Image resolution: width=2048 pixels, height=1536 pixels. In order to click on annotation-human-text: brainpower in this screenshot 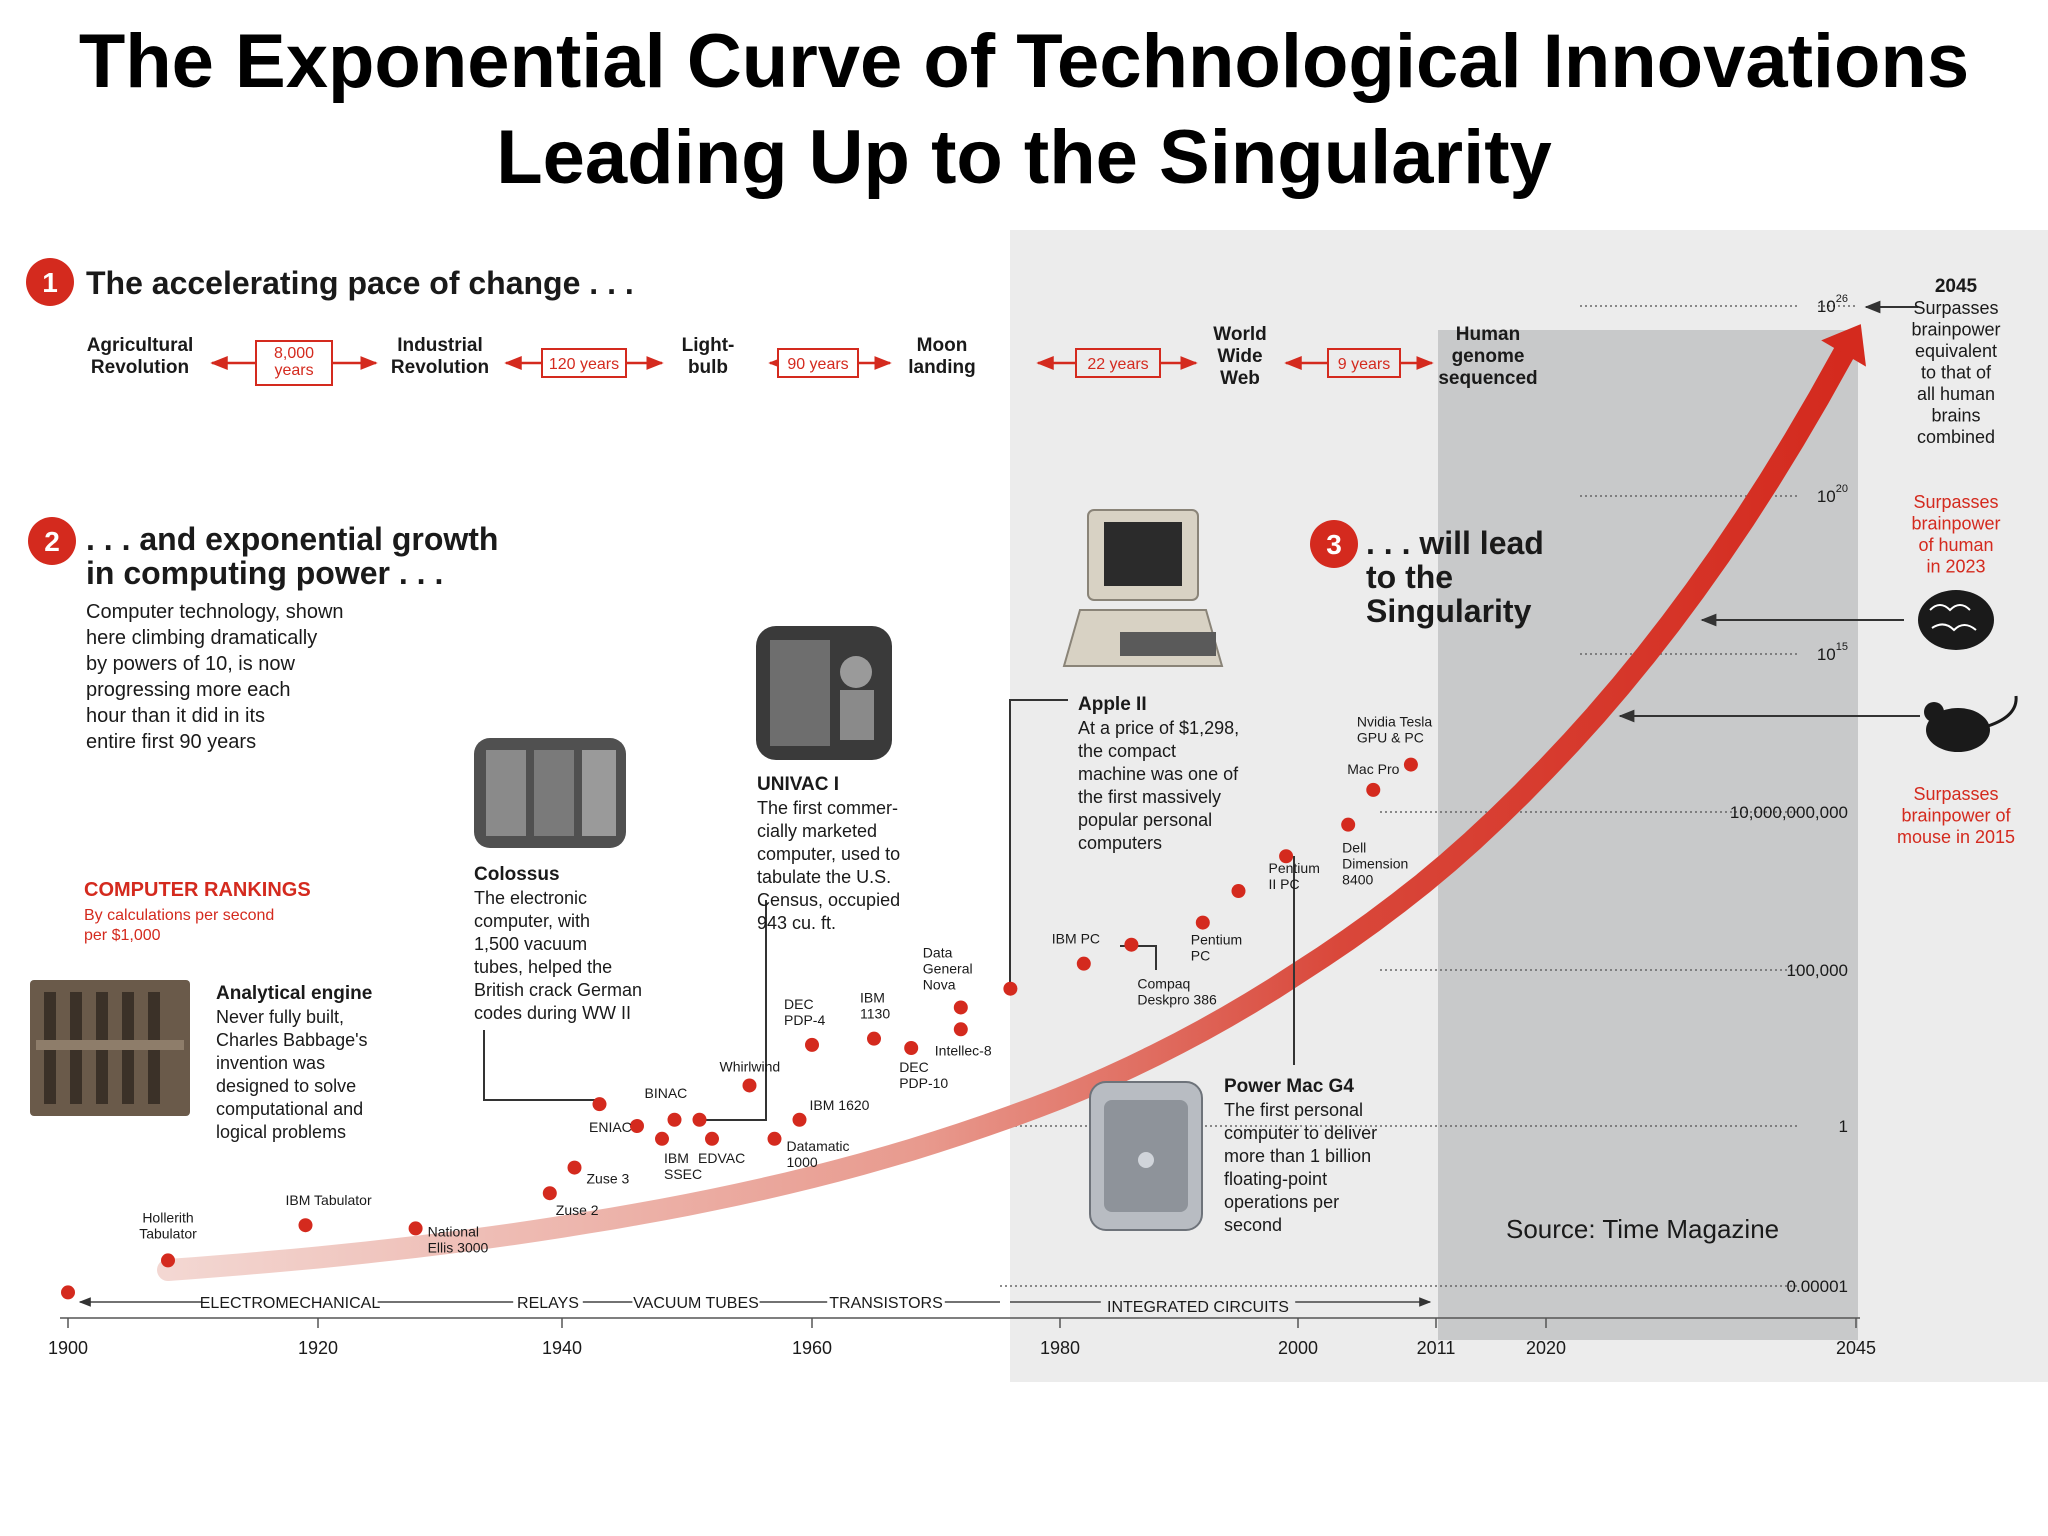, I will do `click(1955, 524)`.